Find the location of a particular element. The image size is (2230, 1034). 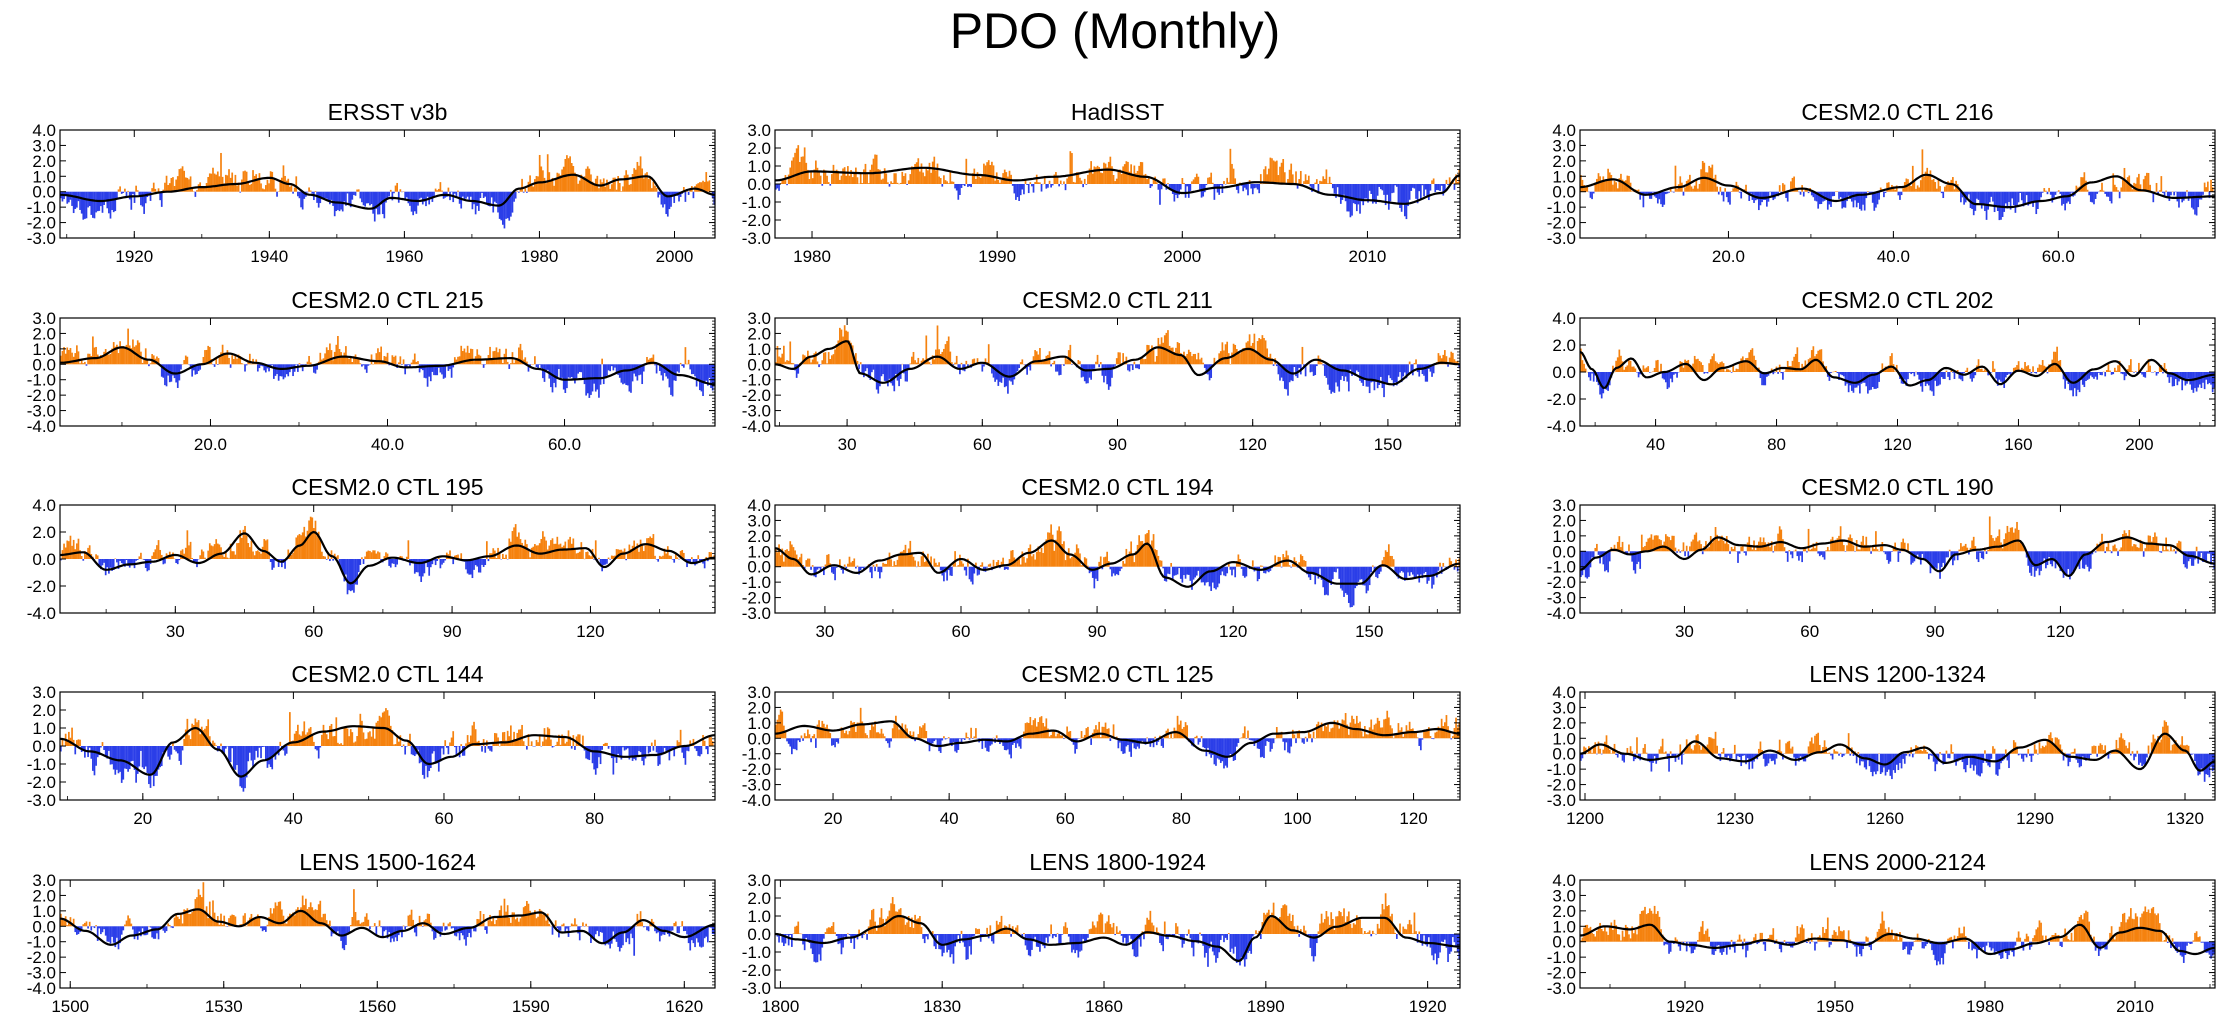

x-tick-label: 2010 is located at coordinates (1368, 256).